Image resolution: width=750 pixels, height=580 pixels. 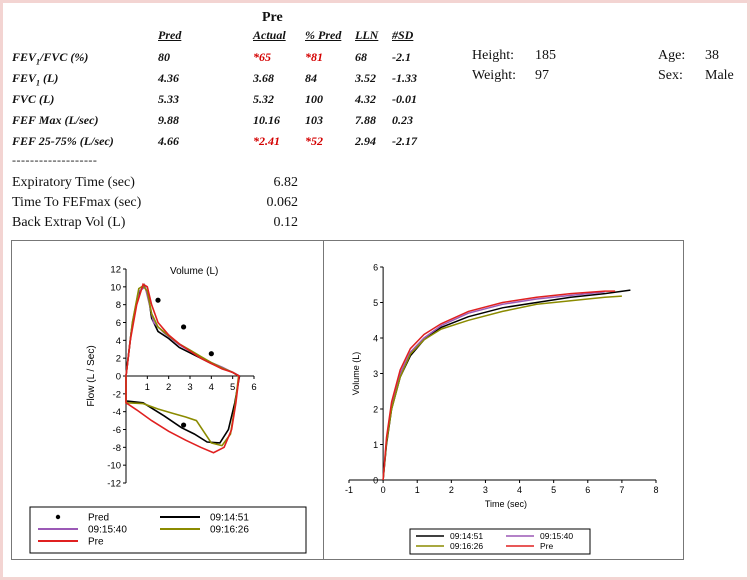 I want to click on height-value: 185, so click(x=545, y=55).